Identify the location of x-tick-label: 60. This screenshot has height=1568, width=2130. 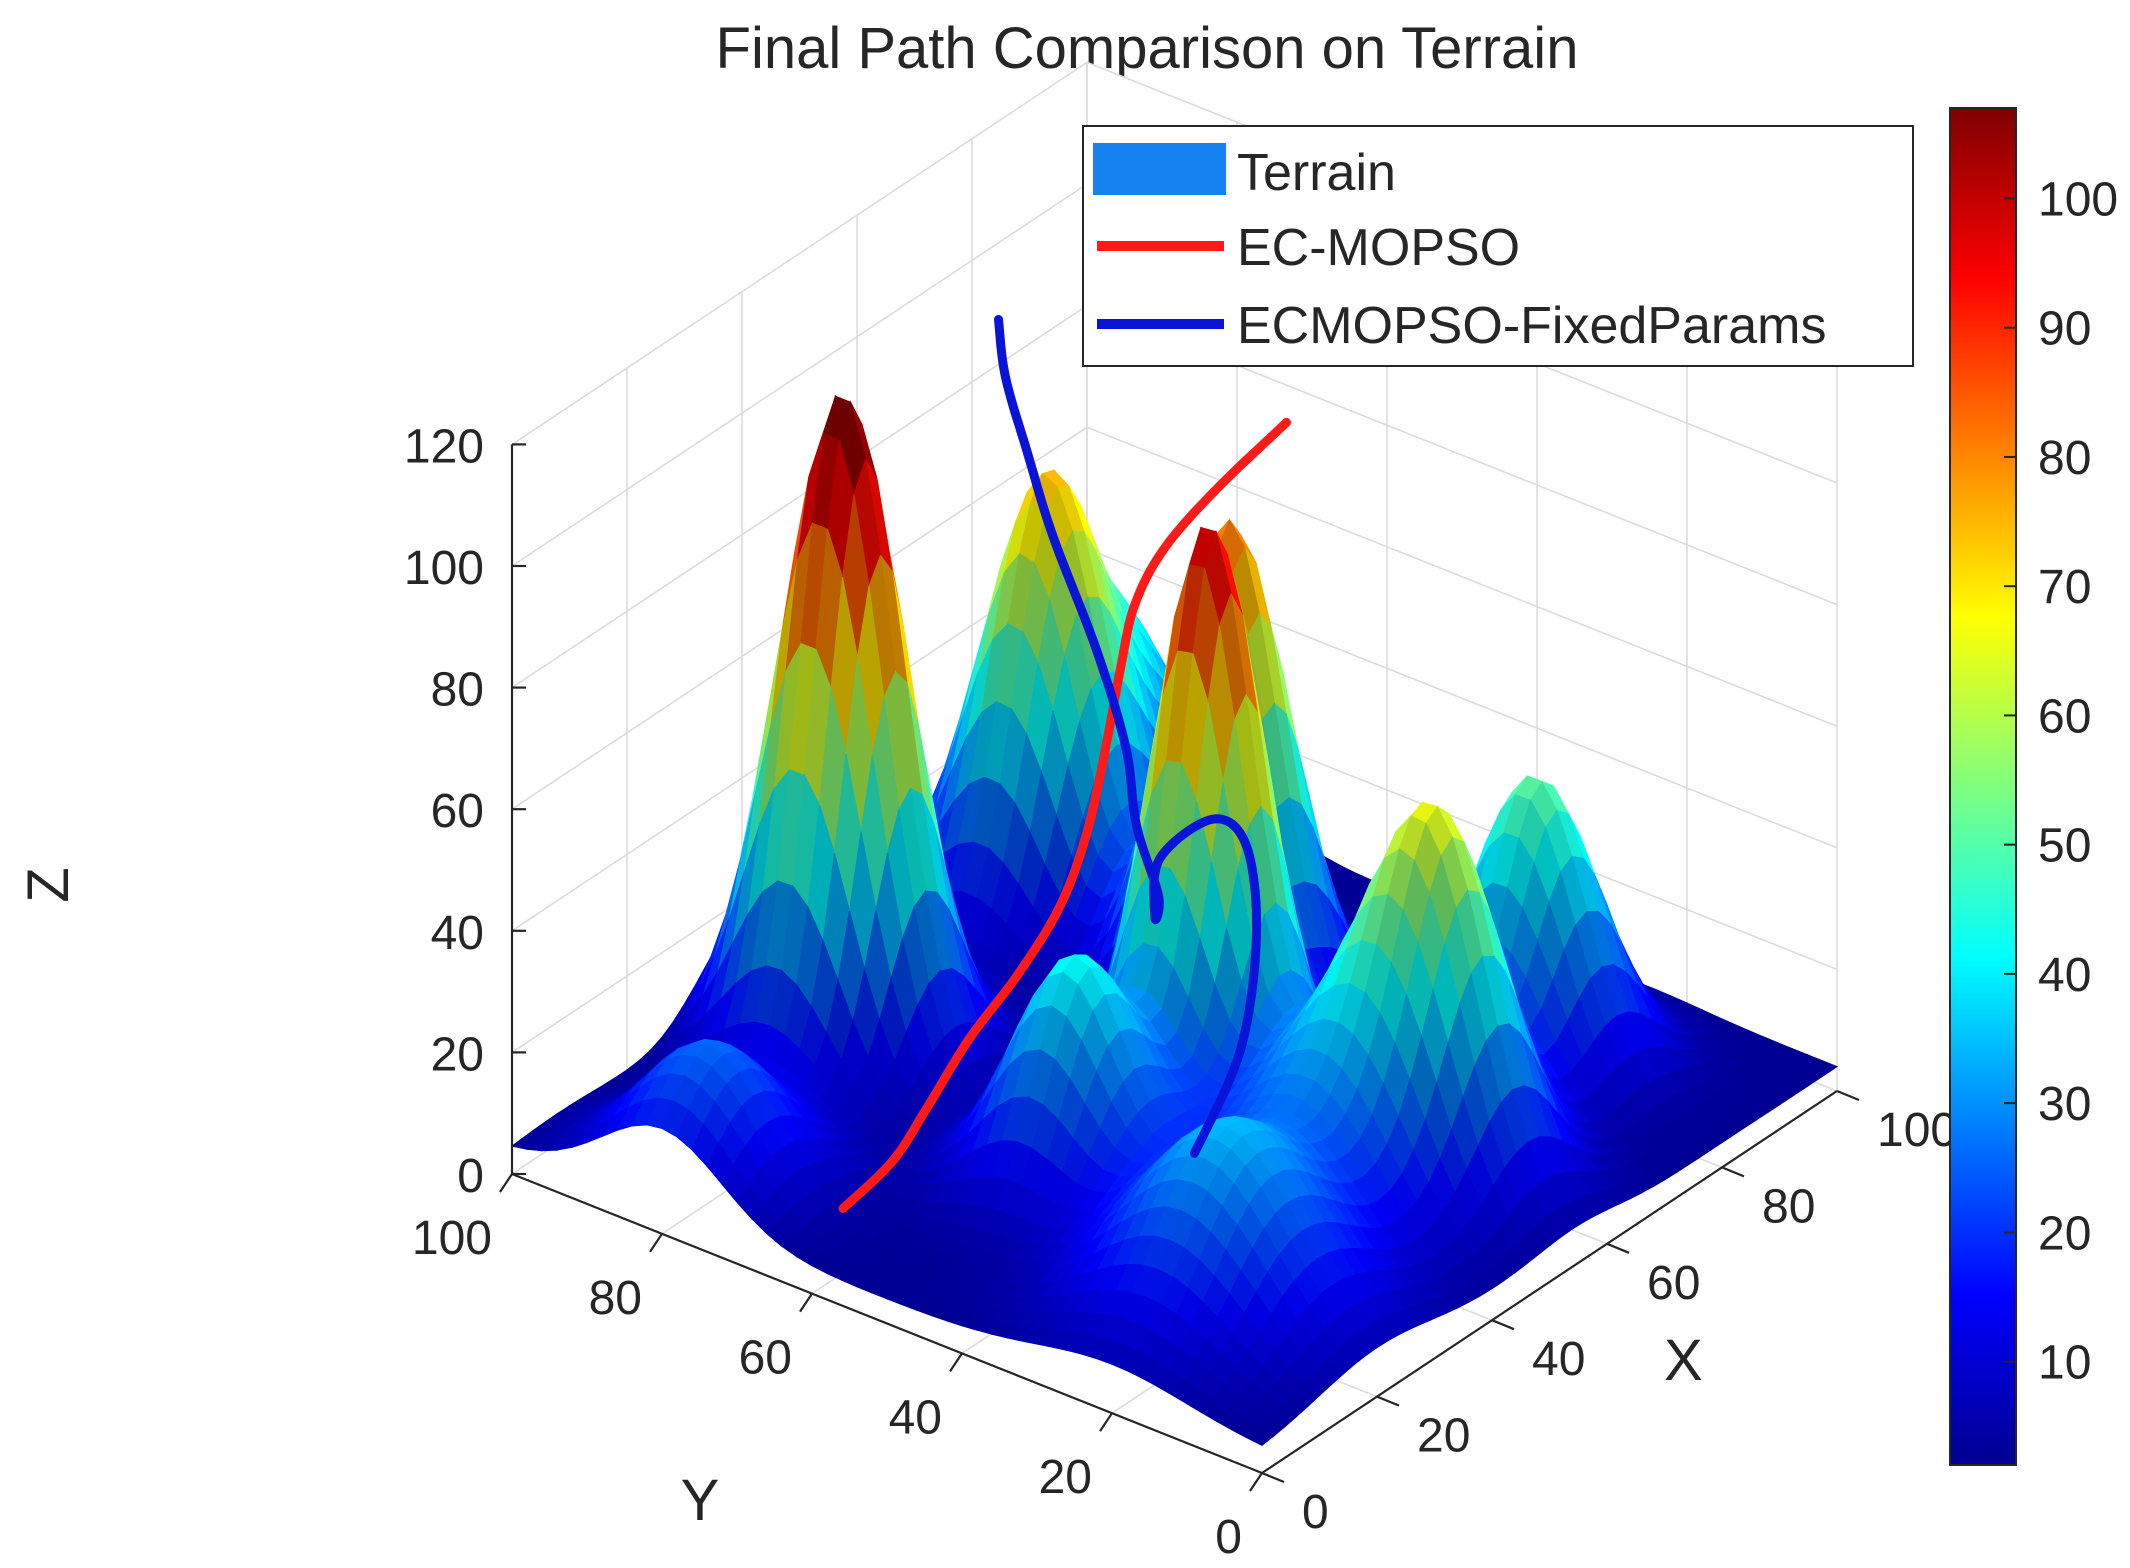
(1673, 1283).